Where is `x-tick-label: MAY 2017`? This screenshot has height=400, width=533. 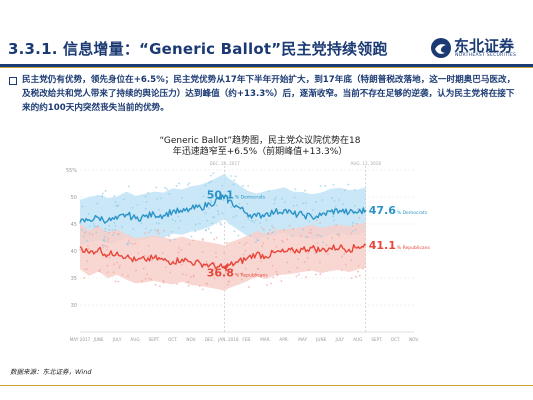 x-tick-label: MAY 2017 is located at coordinates (80, 339).